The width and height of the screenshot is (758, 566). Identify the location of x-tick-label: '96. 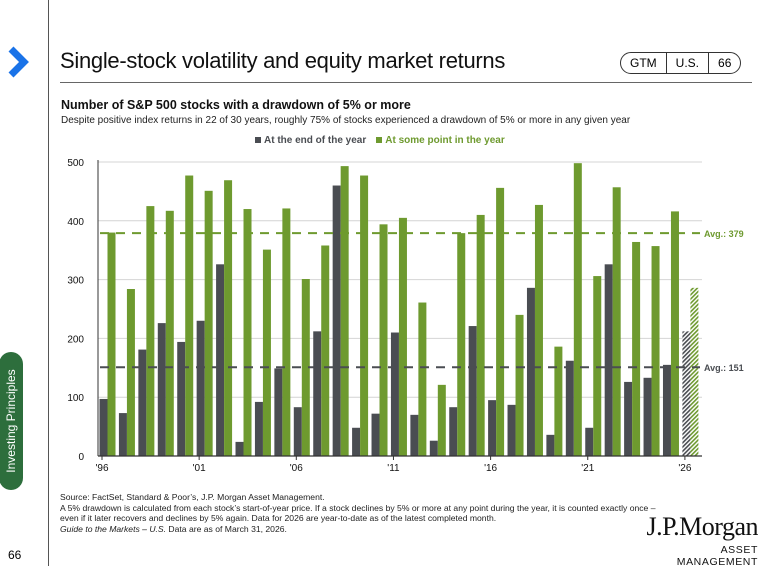
(101, 468).